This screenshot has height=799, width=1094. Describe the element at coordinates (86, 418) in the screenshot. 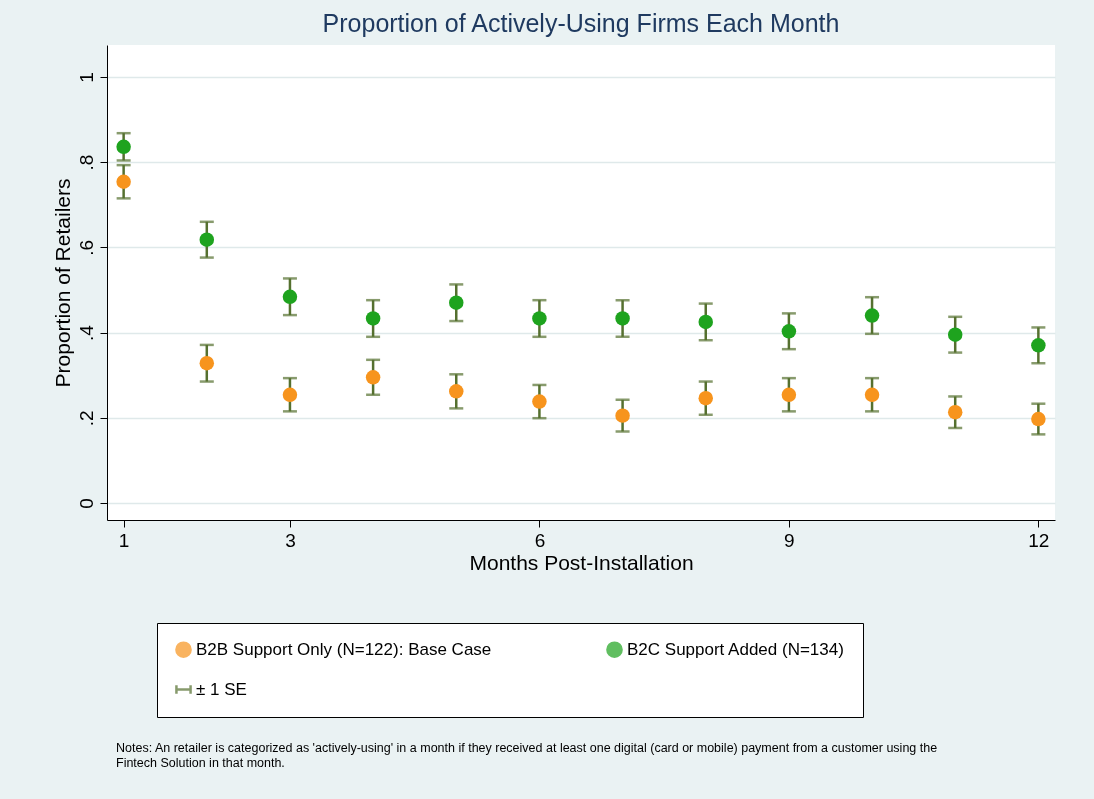

I see `y-tick-label: .2` at that location.